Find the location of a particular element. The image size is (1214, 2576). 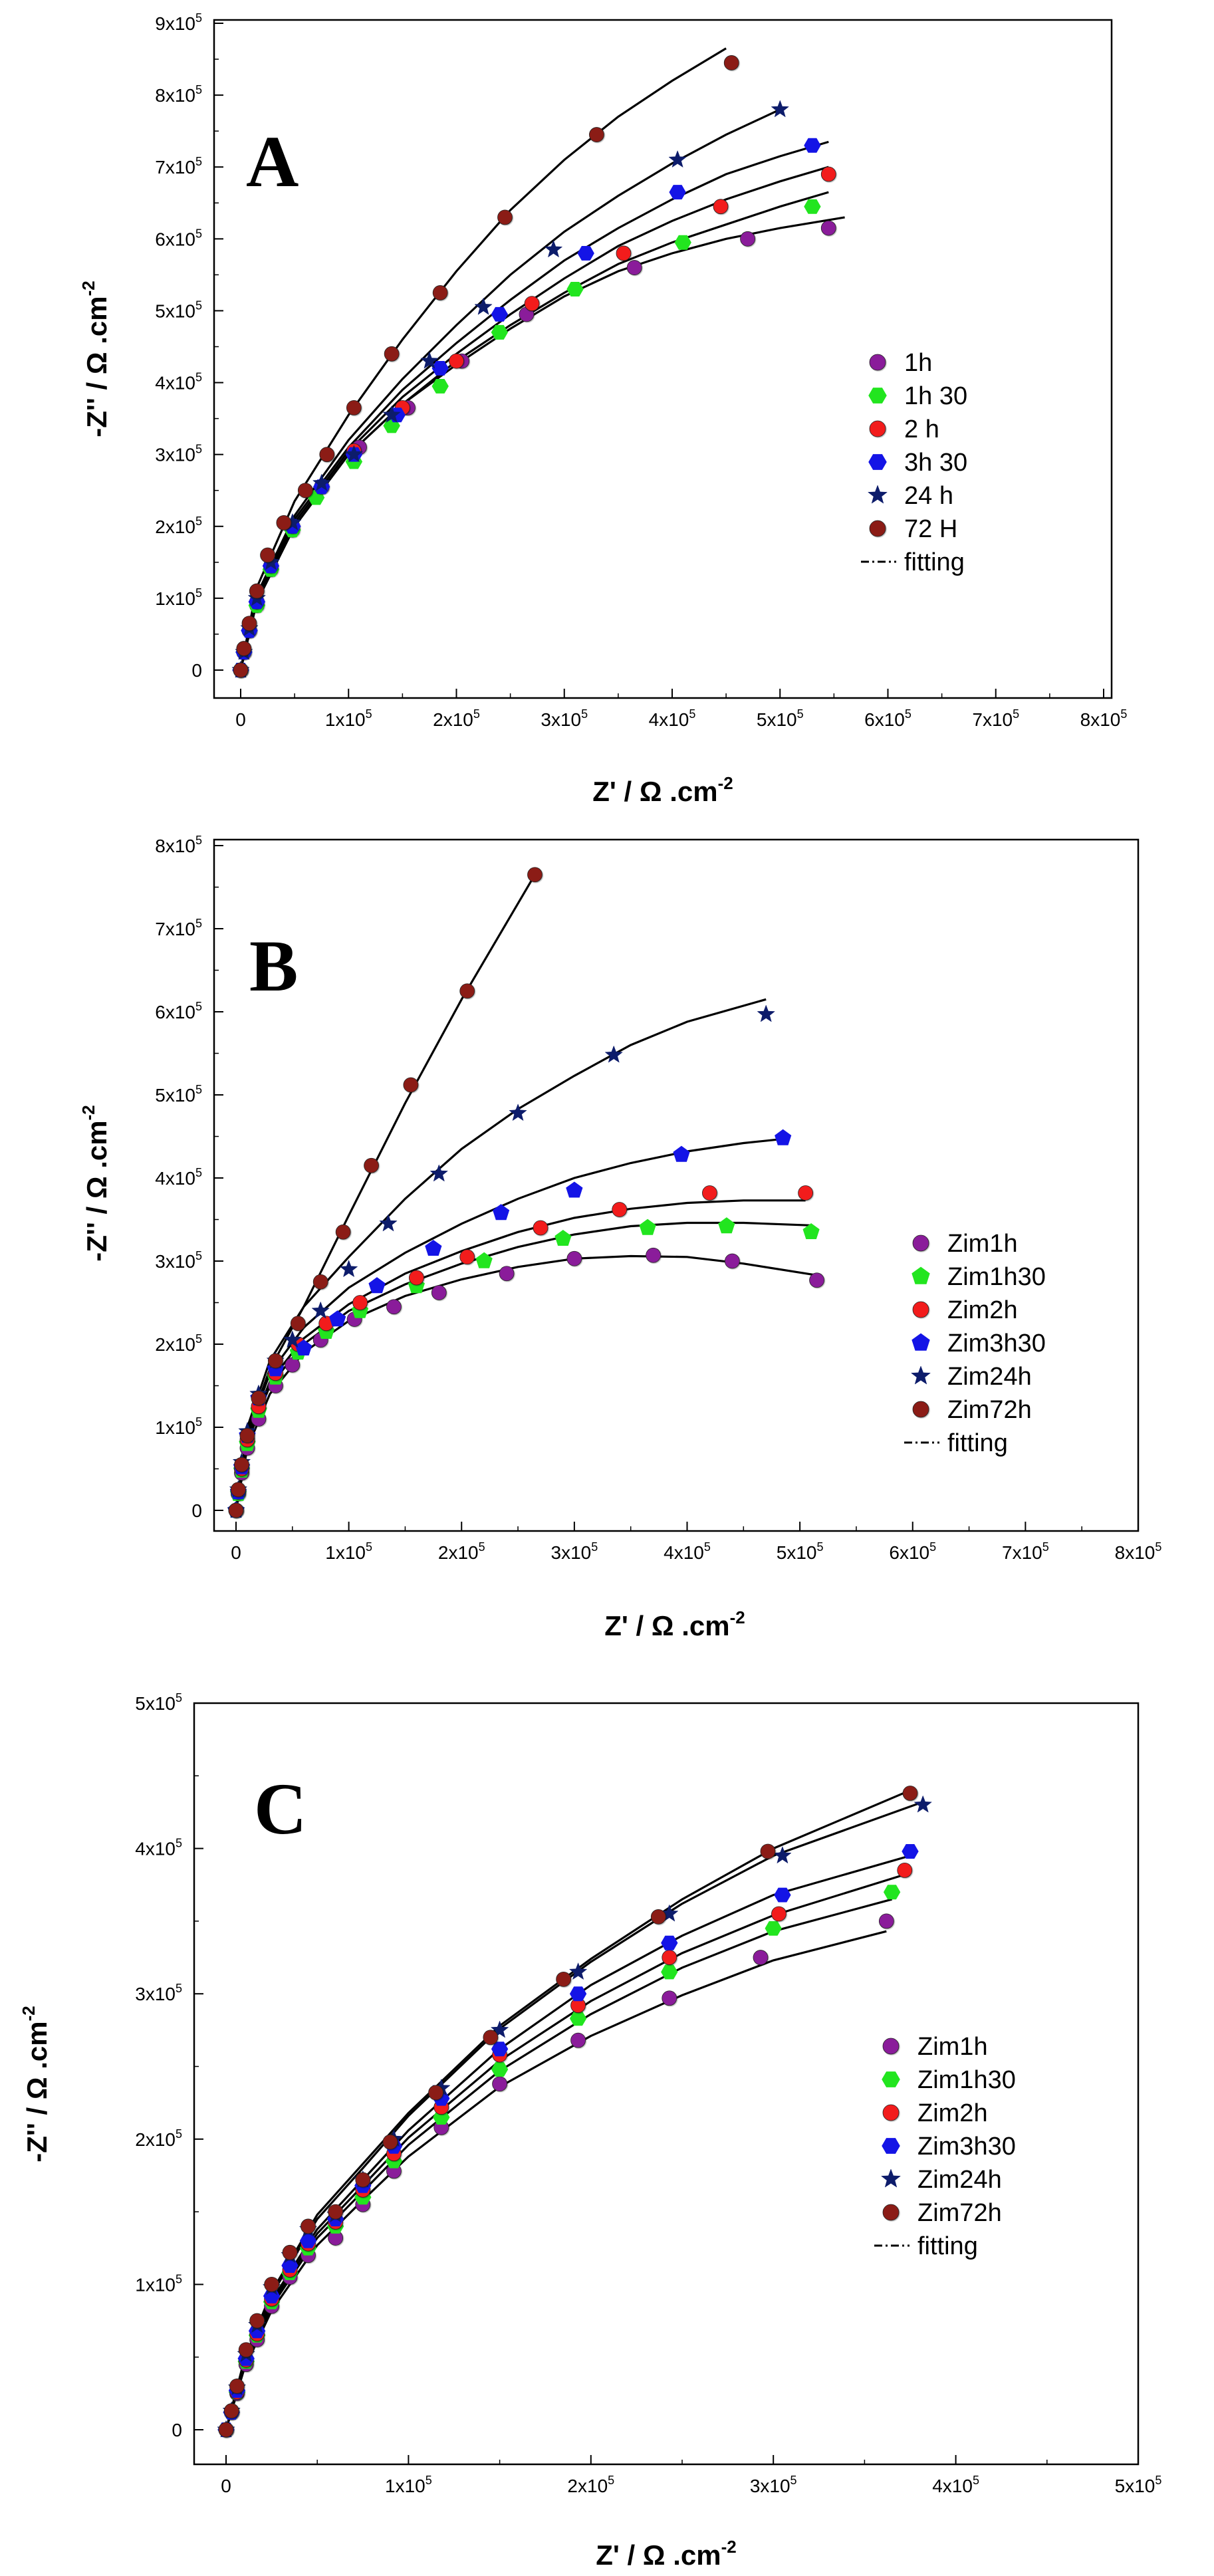

fit-curve-24-h is located at coordinates (510, 389).